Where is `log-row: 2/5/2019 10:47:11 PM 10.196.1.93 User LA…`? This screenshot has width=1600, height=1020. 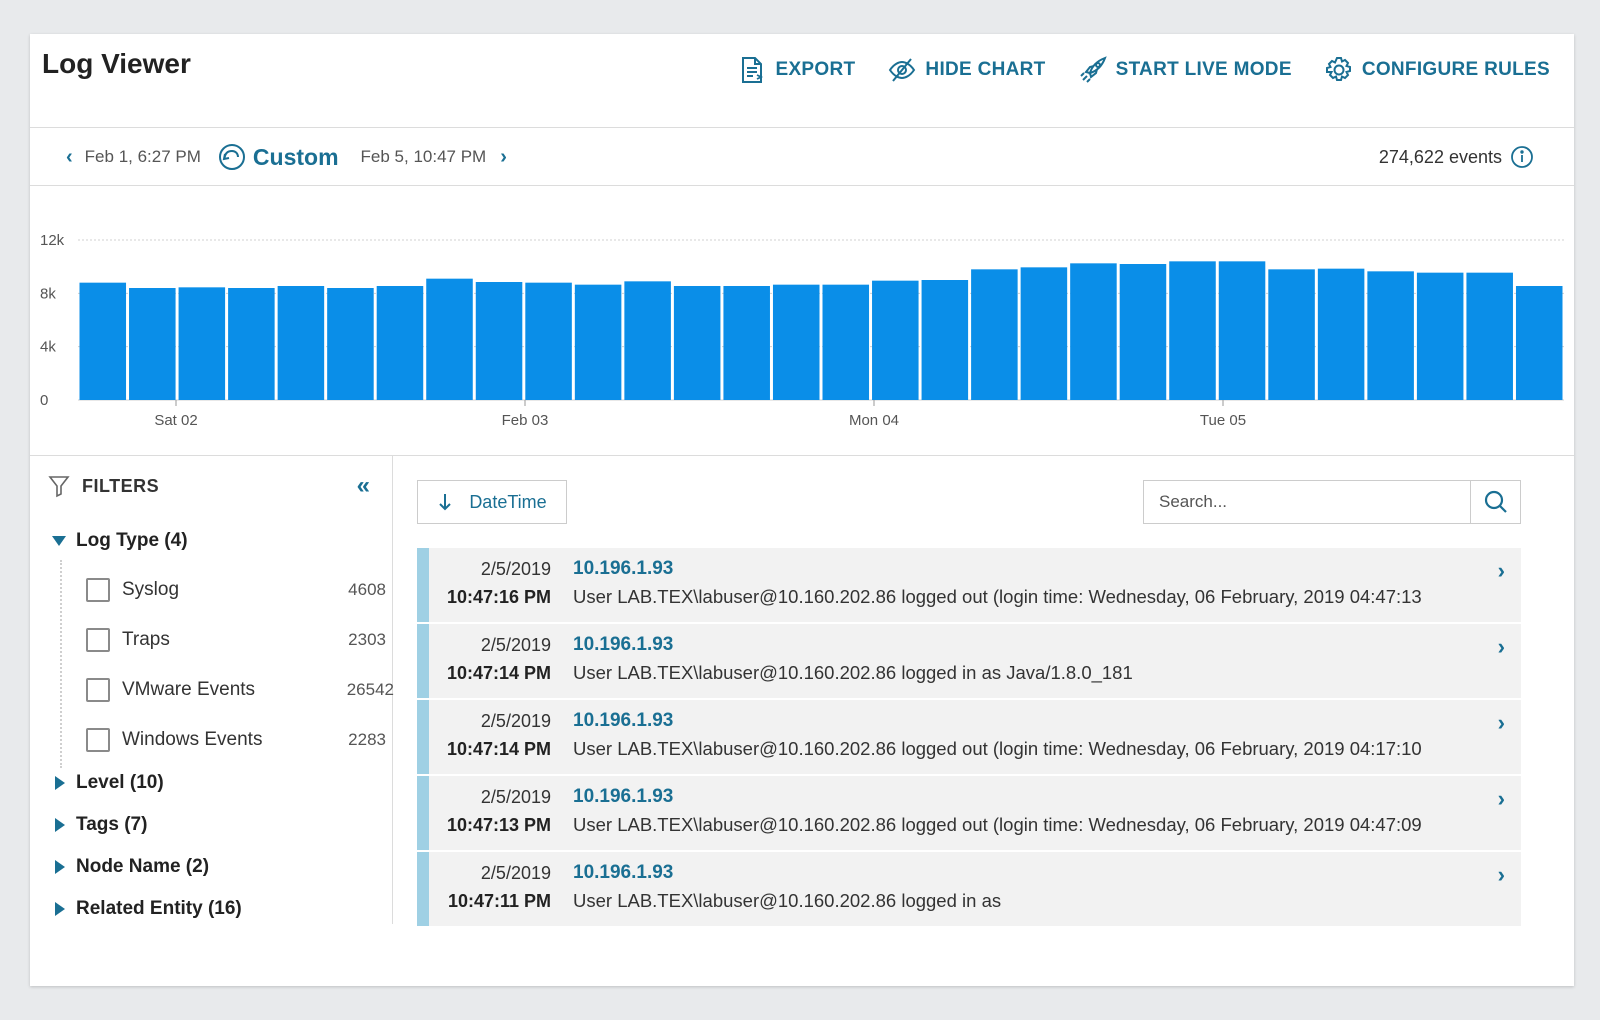
log-row: 2/5/2019 10:47:11 PM 10.196.1.93 User LA… is located at coordinates (969, 889).